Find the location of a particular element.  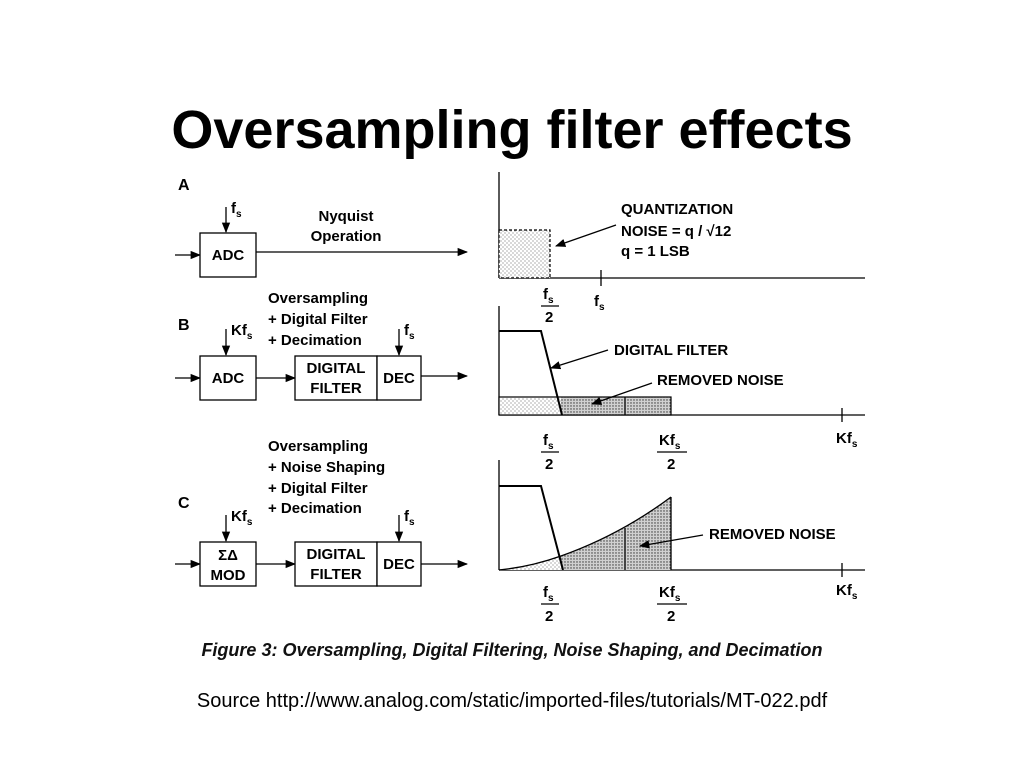

digital-filter-b-block is located at coordinates (336, 378).